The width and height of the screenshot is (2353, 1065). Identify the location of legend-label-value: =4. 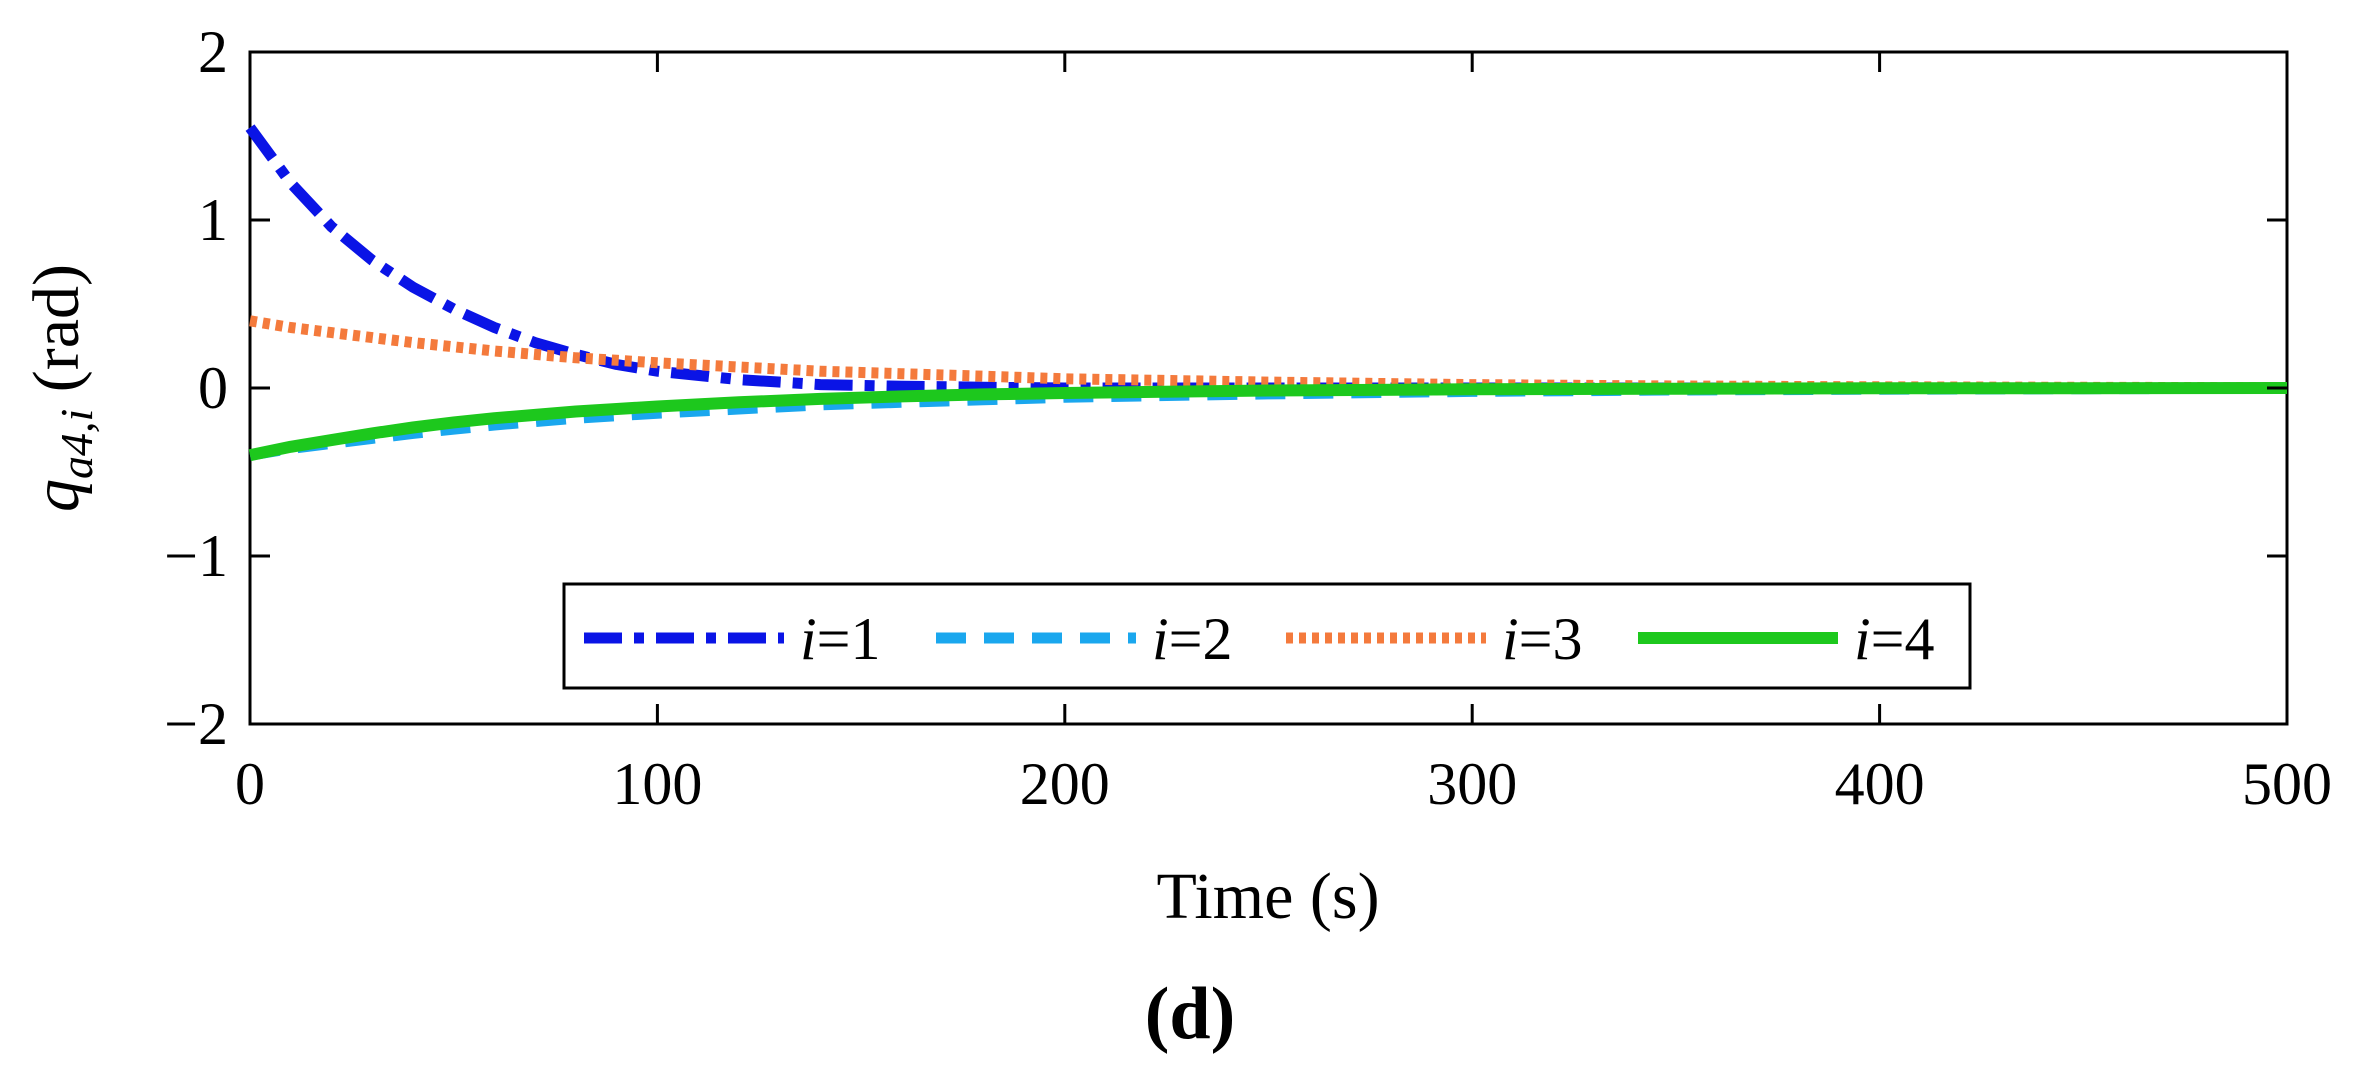
(1903, 639).